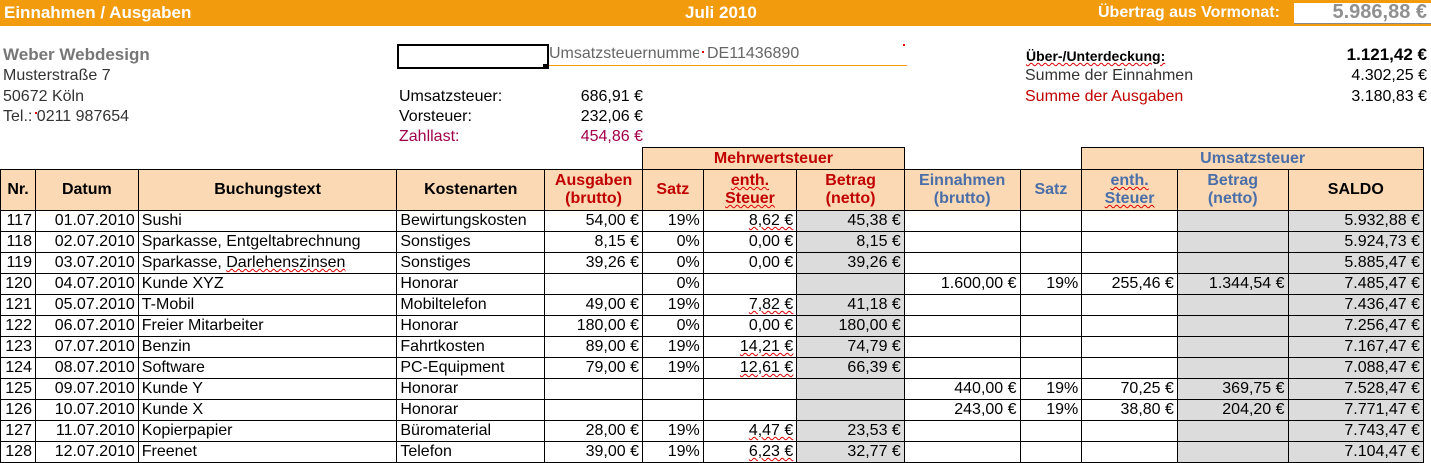  What do you see at coordinates (86, 347) in the screenshot?
I see `cell-datum: 07.07.2010` at bounding box center [86, 347].